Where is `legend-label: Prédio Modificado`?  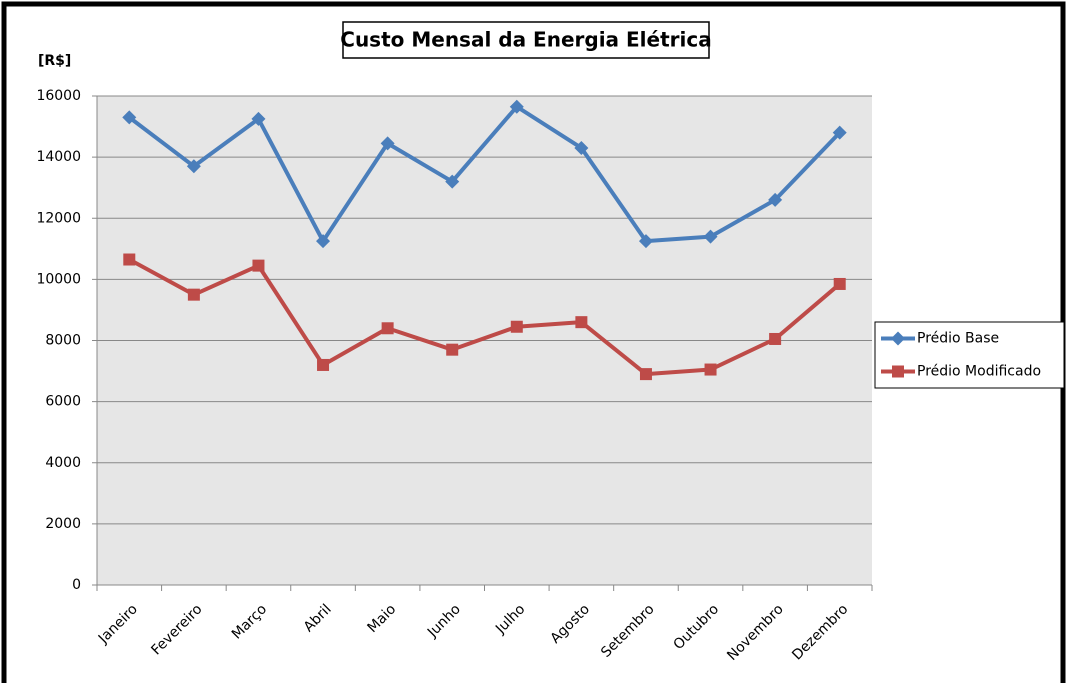
legend-label: Prédio Modificado is located at coordinates (979, 372).